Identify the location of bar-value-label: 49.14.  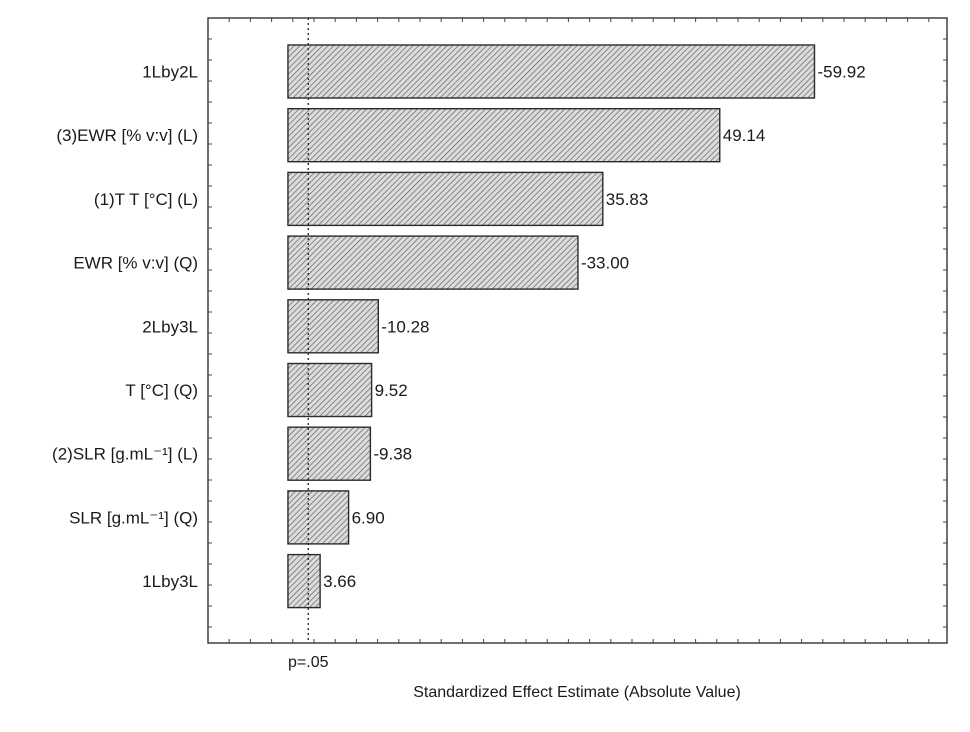
(744, 135).